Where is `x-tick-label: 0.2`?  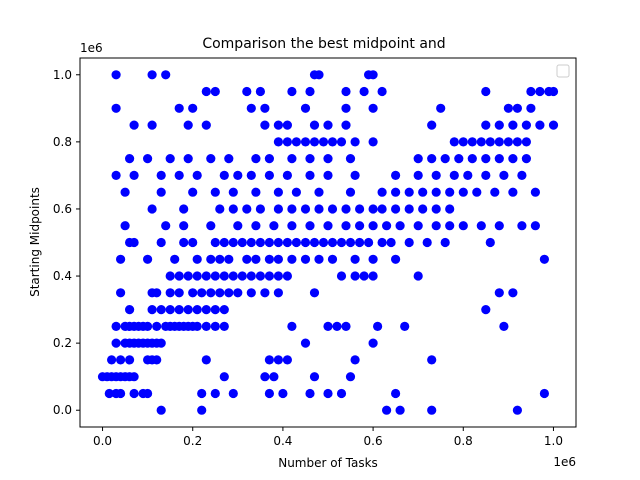
x-tick-label: 0.2 is located at coordinates (192, 441).